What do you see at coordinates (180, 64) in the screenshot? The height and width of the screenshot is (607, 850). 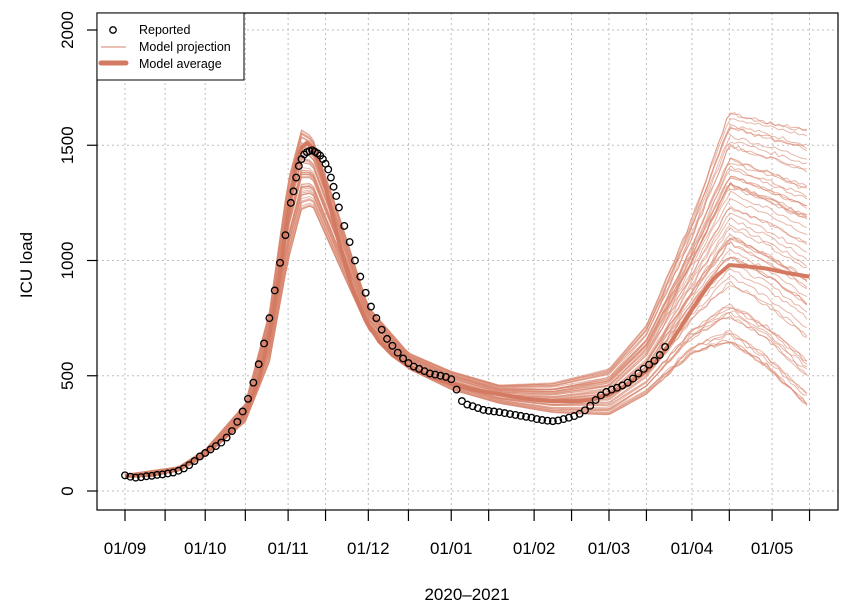 I see `legend-label-average: Model average` at bounding box center [180, 64].